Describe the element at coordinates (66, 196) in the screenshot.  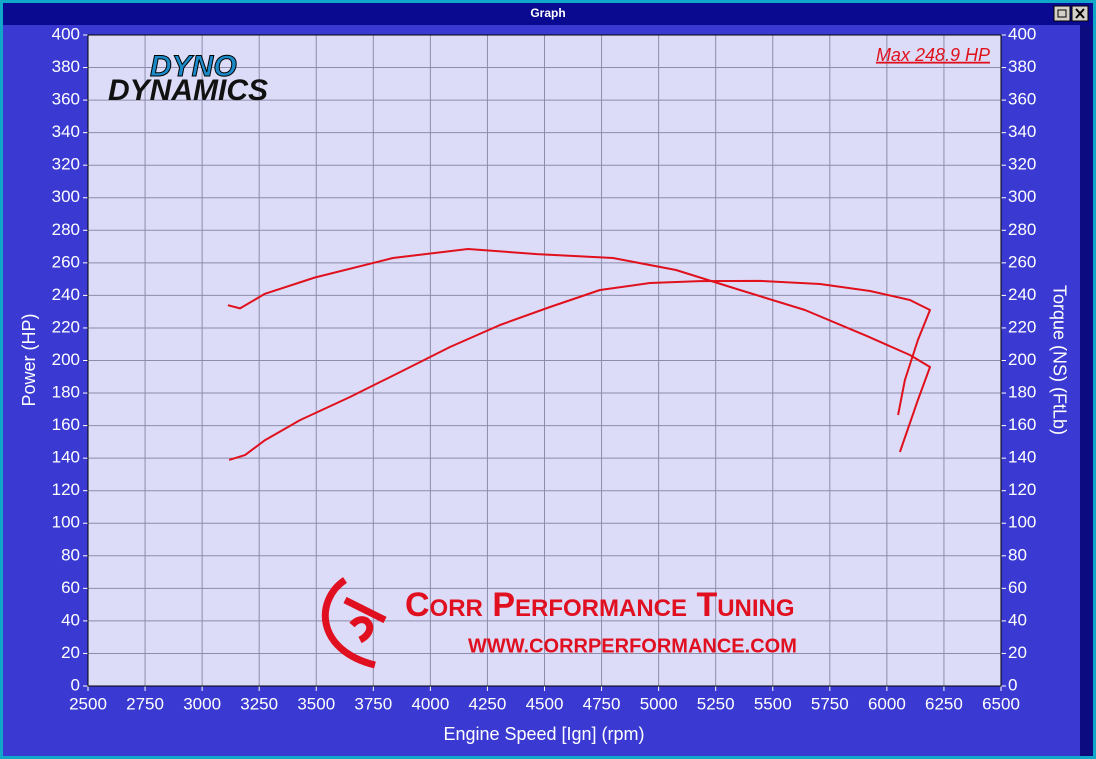
I see `y-tick-label: 300` at that location.